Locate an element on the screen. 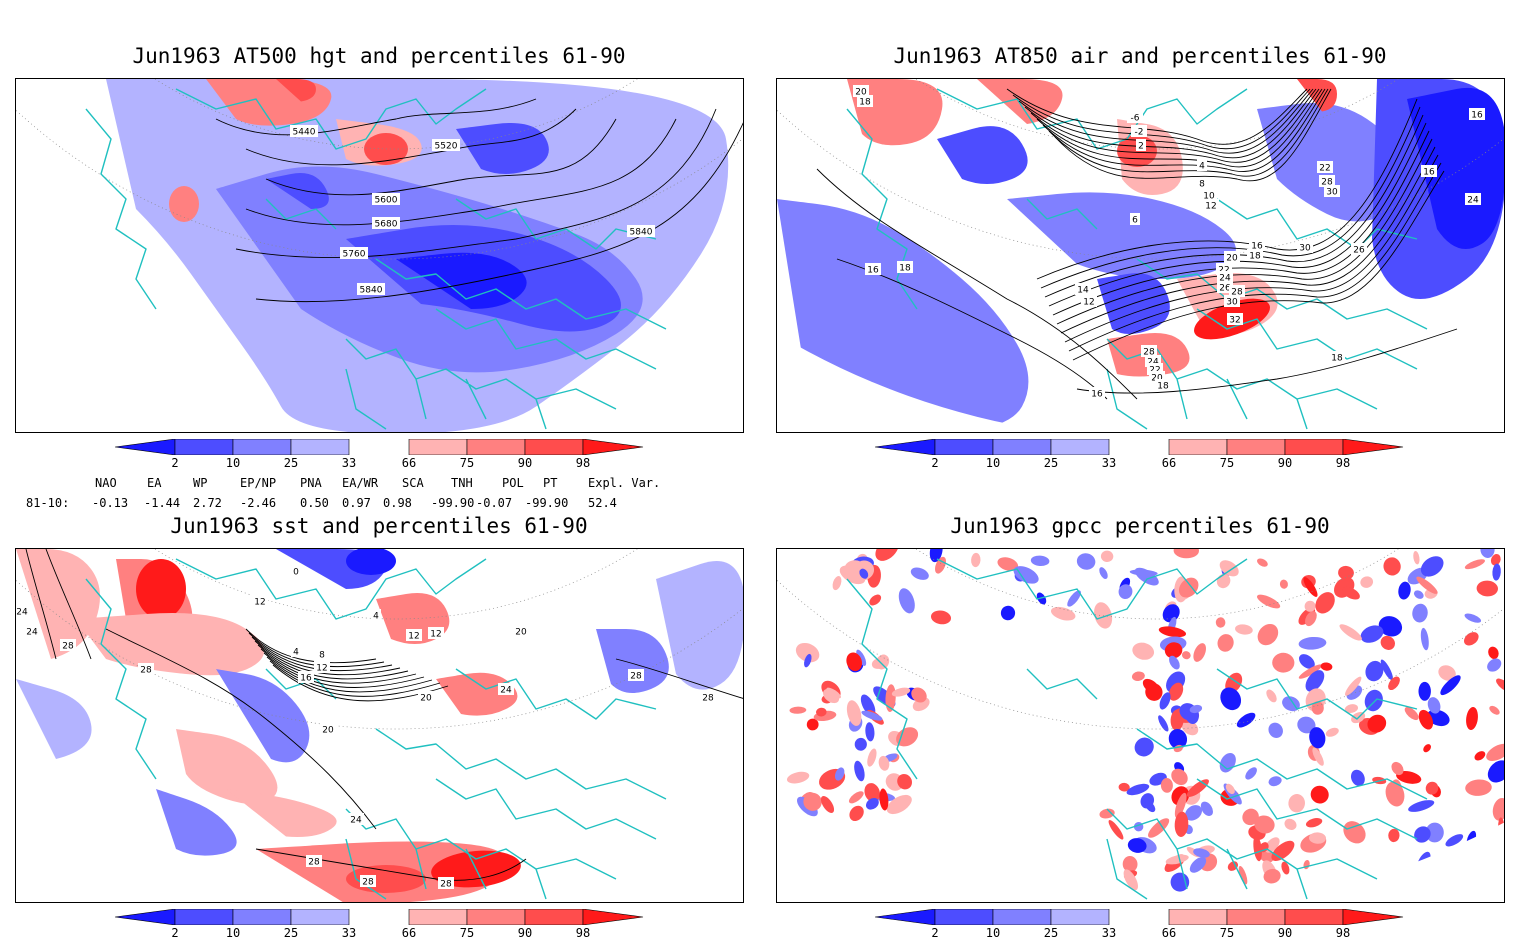 The image size is (1520, 940). index-header: POL is located at coordinates (513, 483).